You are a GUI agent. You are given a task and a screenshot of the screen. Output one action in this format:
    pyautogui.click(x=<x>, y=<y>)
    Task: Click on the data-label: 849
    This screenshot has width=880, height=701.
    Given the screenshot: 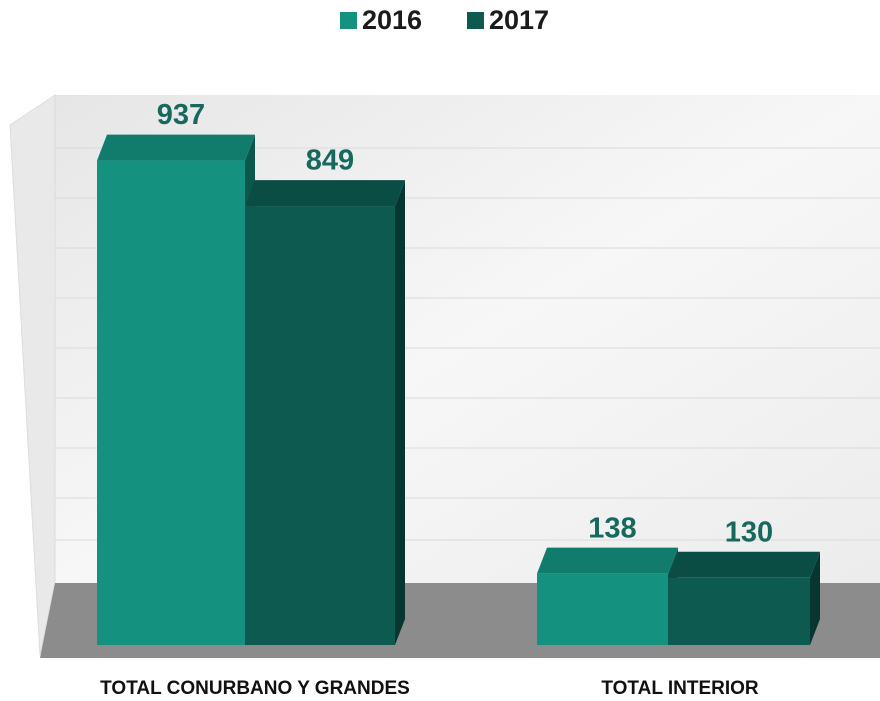 What is the action you would take?
    pyautogui.click(x=330, y=161)
    